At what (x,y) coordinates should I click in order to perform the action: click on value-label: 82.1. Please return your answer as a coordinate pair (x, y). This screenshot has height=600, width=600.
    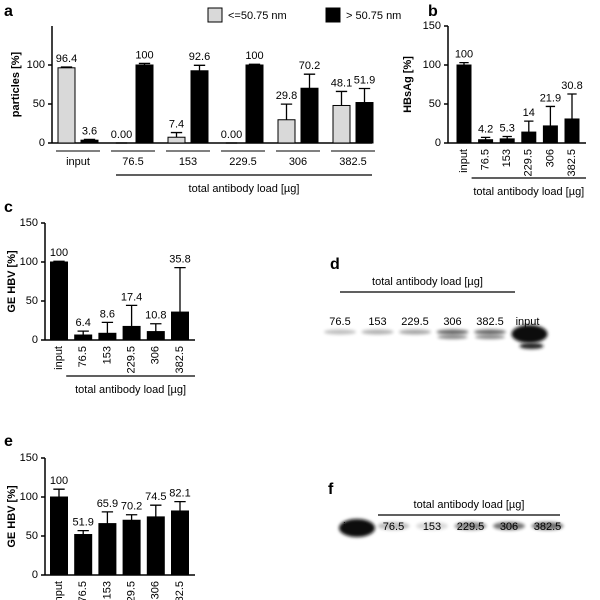
    Looking at the image, I should click on (179, 494).